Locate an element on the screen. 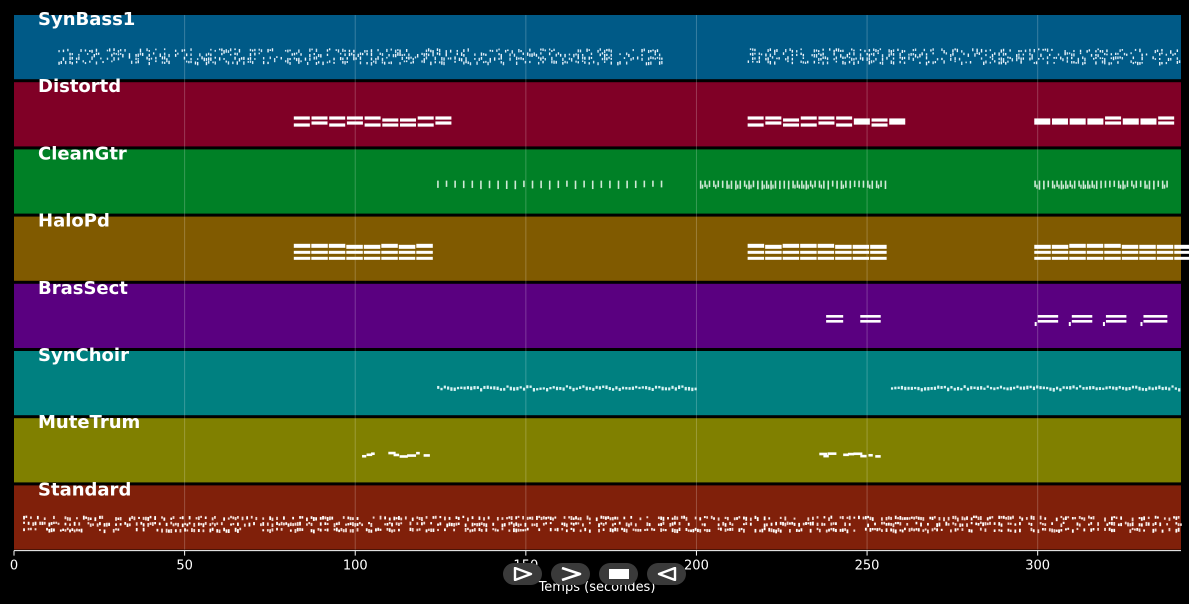 This screenshot has height=604, width=1189. stop-button is located at coordinates (618, 574).